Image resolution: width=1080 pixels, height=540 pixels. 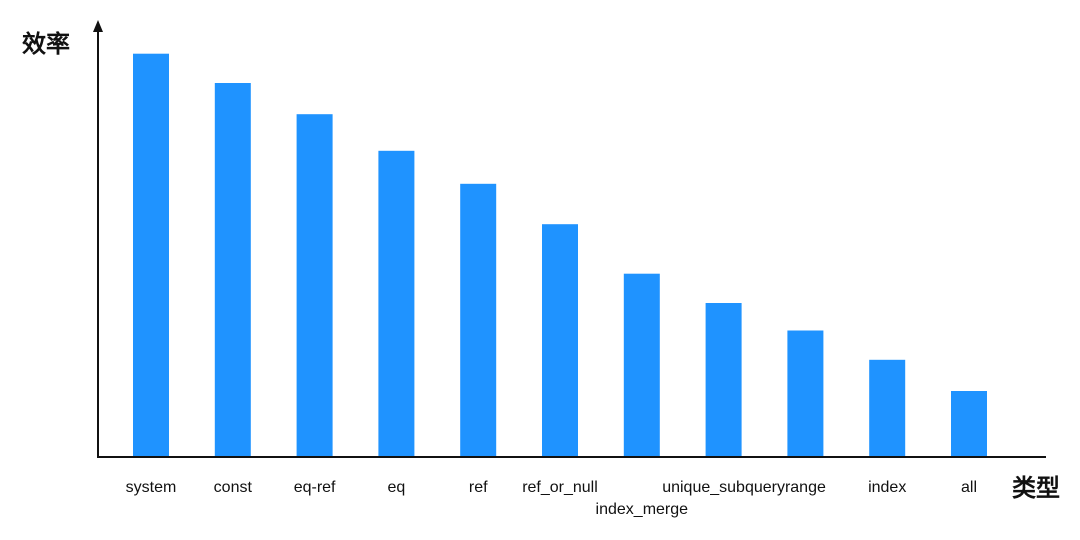 I want to click on bar-index, so click(x=887, y=408).